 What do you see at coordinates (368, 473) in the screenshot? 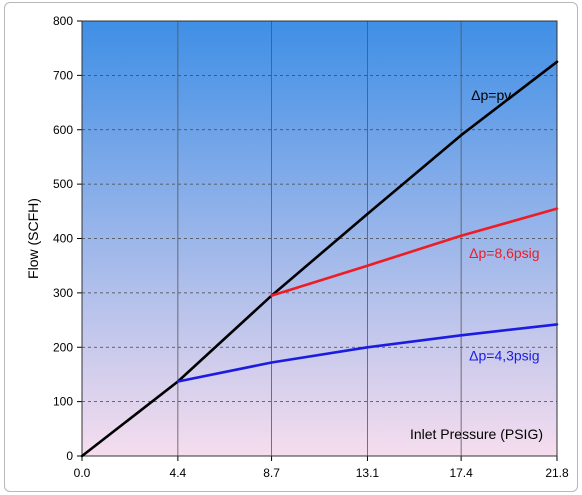
I see `x-tick-label: 13.1` at bounding box center [368, 473].